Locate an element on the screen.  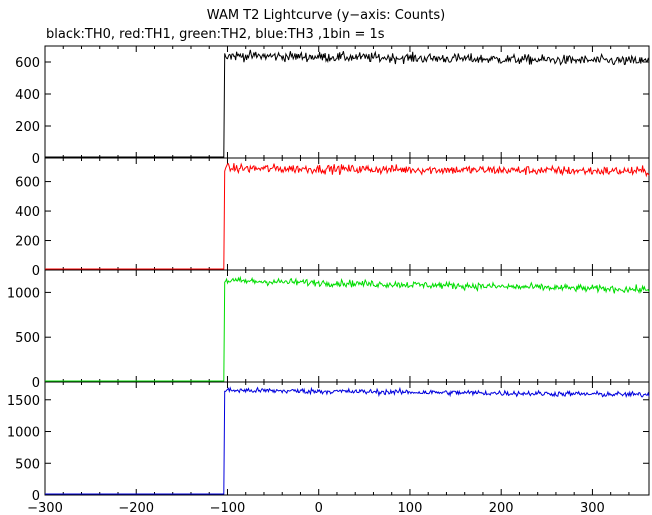
x-tick-label: −100 is located at coordinates (228, 508).